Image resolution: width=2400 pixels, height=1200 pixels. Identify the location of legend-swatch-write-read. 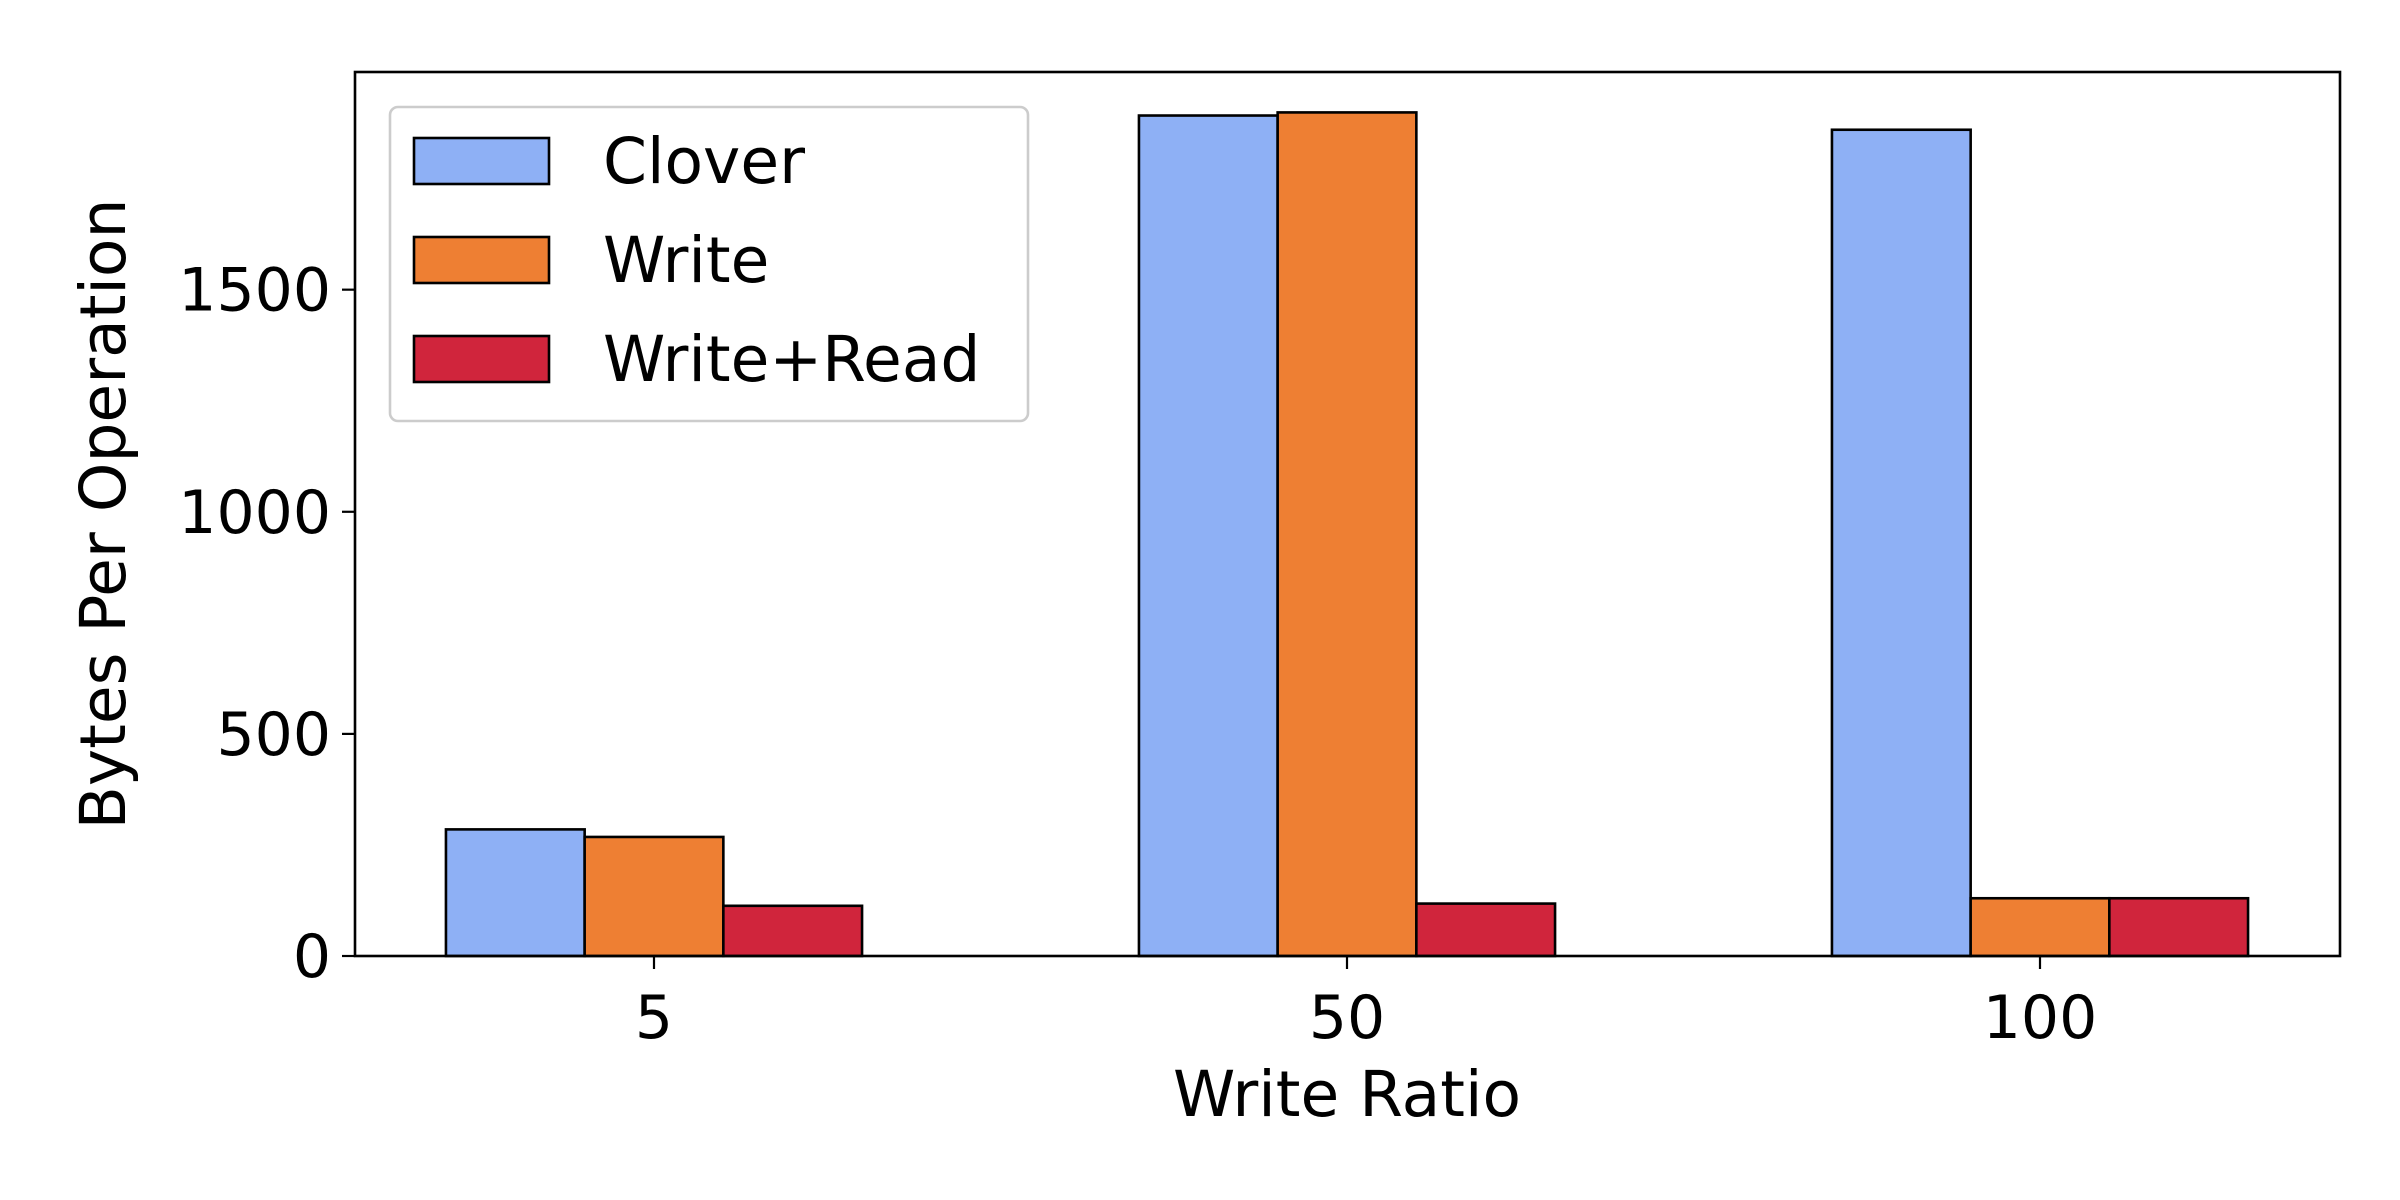
(481, 359).